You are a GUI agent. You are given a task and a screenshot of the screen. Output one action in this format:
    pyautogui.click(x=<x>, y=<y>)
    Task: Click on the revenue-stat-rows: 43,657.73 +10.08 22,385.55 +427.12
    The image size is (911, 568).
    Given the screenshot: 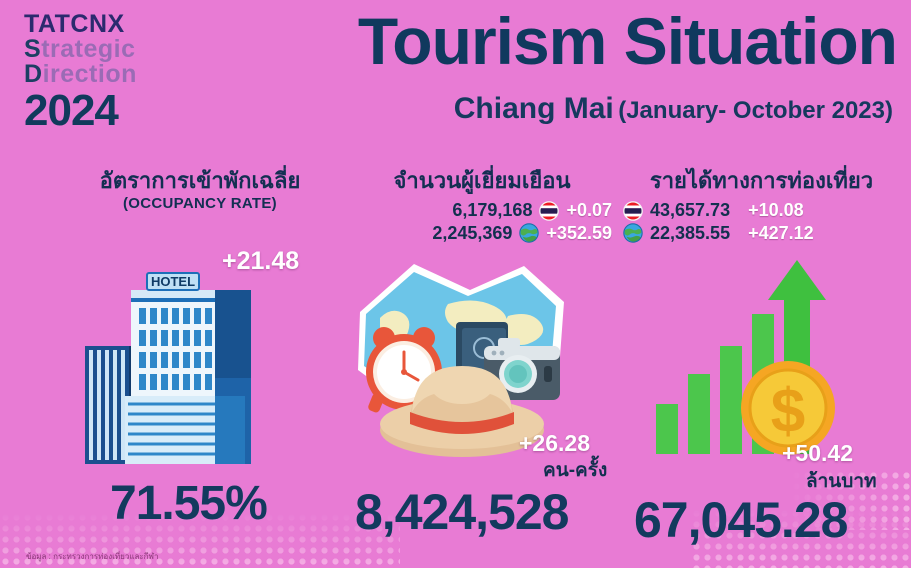 What is the action you would take?
    pyautogui.click(x=761, y=221)
    